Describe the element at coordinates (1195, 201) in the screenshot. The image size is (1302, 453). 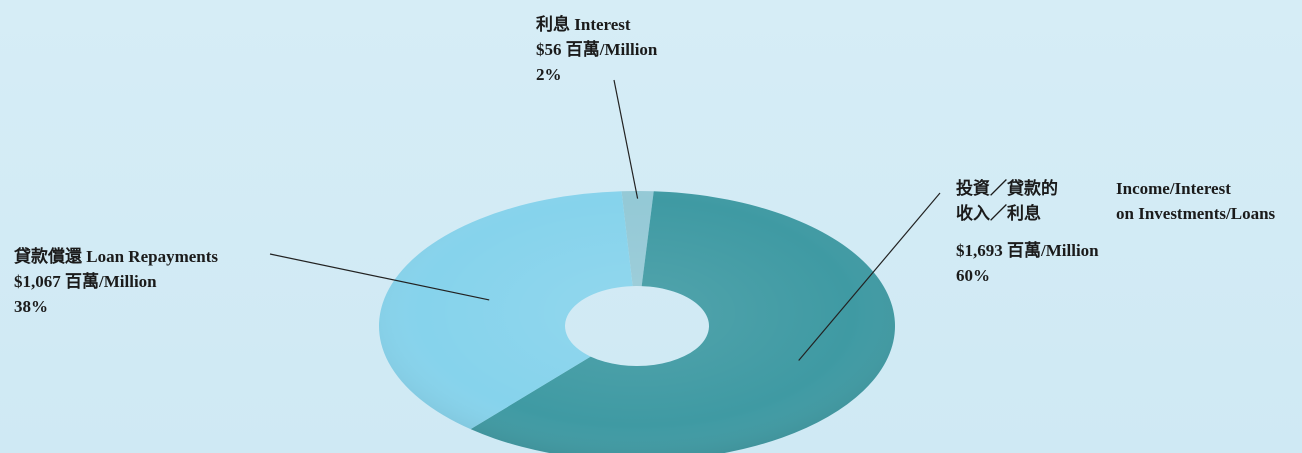
I see `income-label-en: Income/Interest on Investments/Loans` at that location.